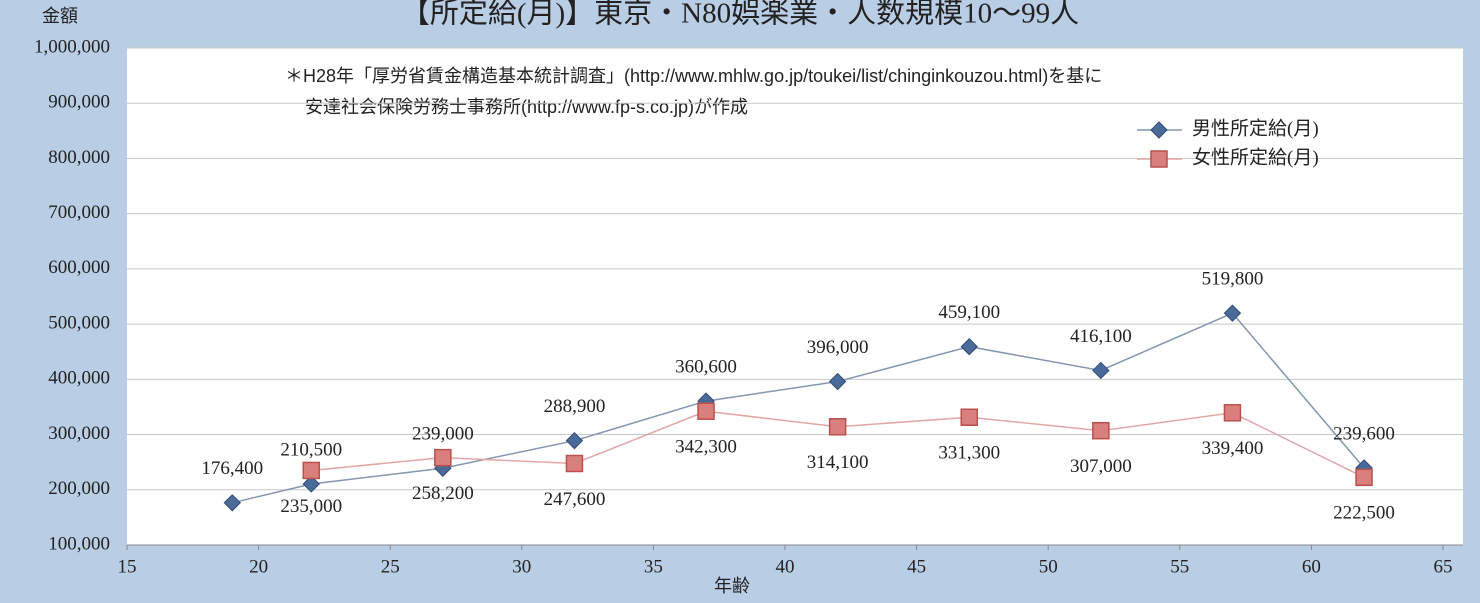 This screenshot has width=1480, height=603. What do you see at coordinates (72, 46) in the screenshot?
I see `y-tick-label: 1,000,000` at bounding box center [72, 46].